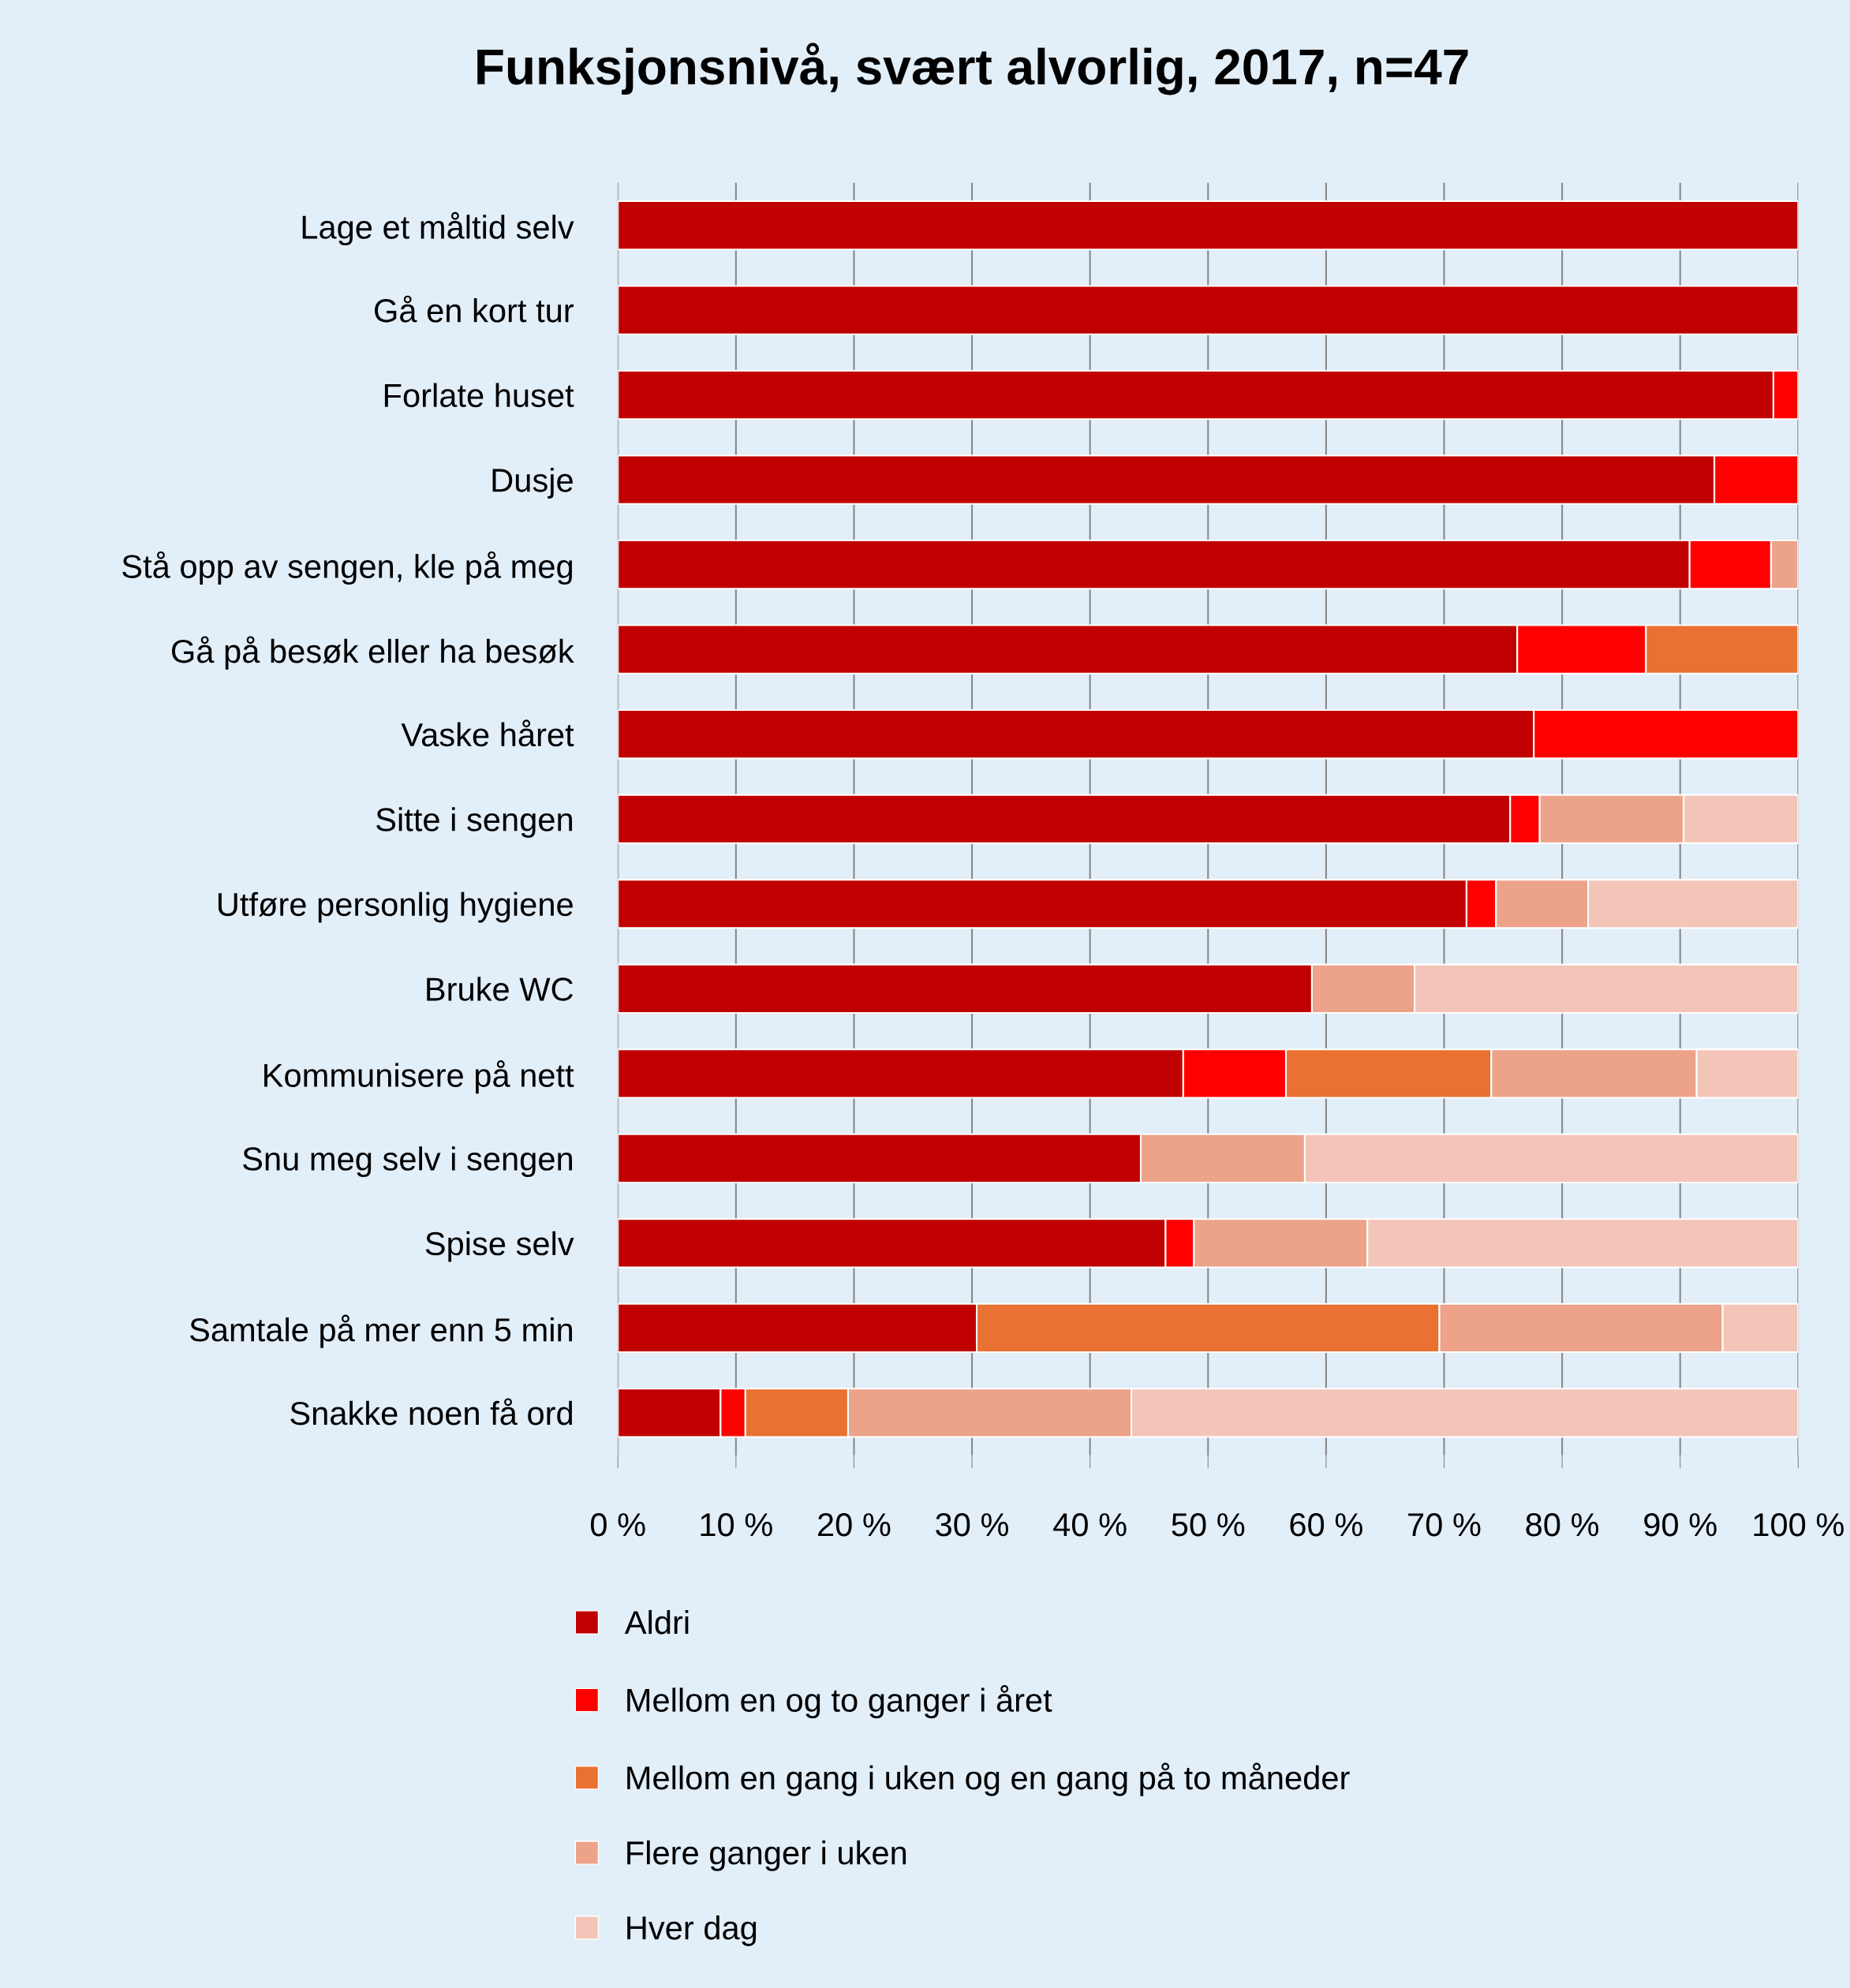 Image resolution: width=1850 pixels, height=1988 pixels. Describe the element at coordinates (1326, 1524) in the screenshot. I see `x-tick-label: 60 %` at that location.